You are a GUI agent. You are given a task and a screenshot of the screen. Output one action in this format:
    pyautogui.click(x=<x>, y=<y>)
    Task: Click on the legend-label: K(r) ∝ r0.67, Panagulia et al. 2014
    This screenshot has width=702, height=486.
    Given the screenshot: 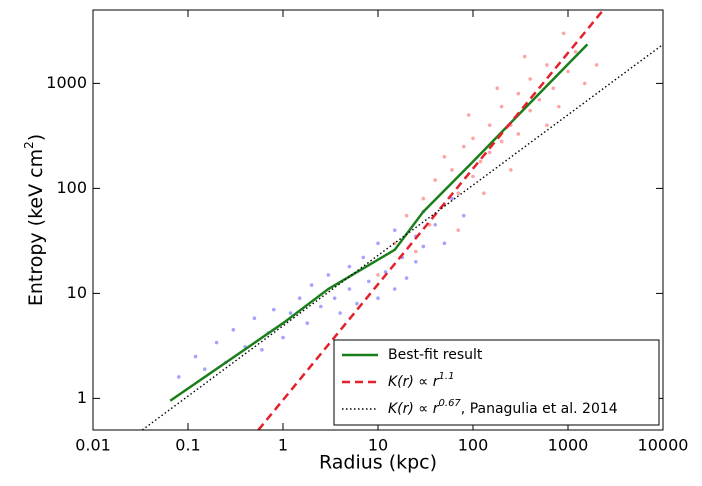 What is the action you would take?
    pyautogui.click(x=503, y=407)
    